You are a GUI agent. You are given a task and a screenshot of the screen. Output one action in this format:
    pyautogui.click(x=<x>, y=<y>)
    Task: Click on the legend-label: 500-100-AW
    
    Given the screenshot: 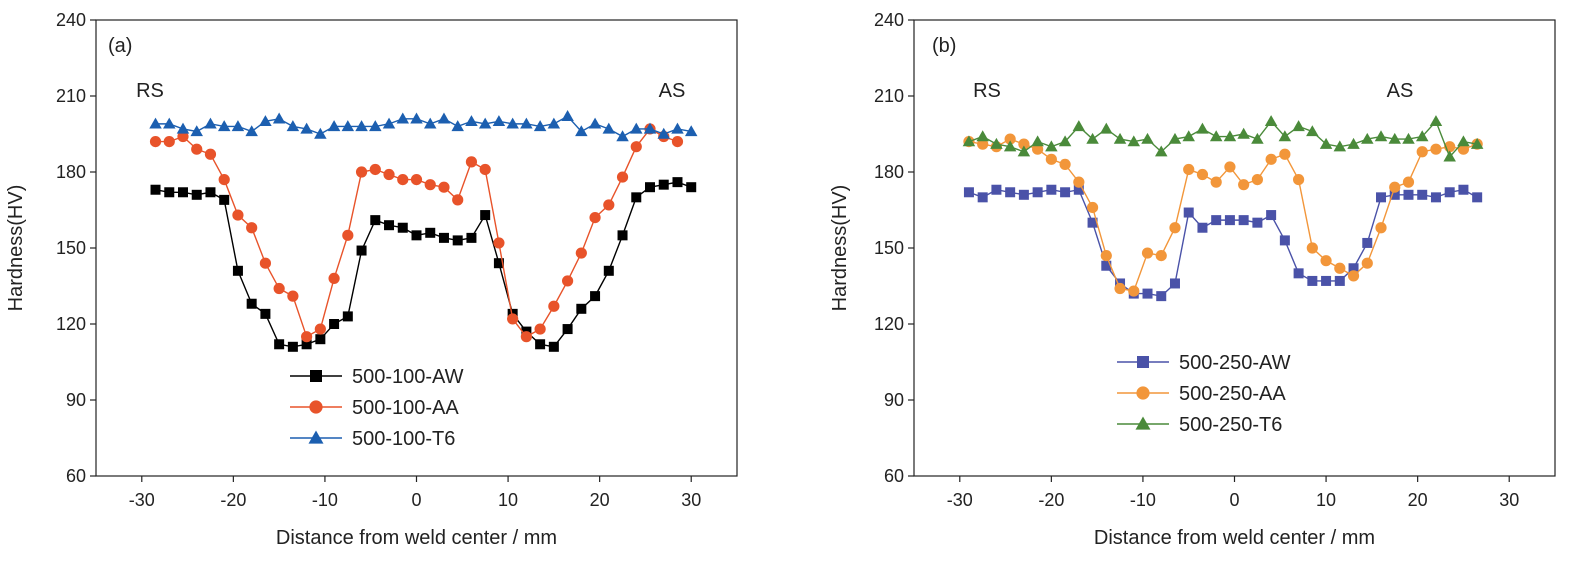 What is the action you would take?
    pyautogui.click(x=408, y=377)
    